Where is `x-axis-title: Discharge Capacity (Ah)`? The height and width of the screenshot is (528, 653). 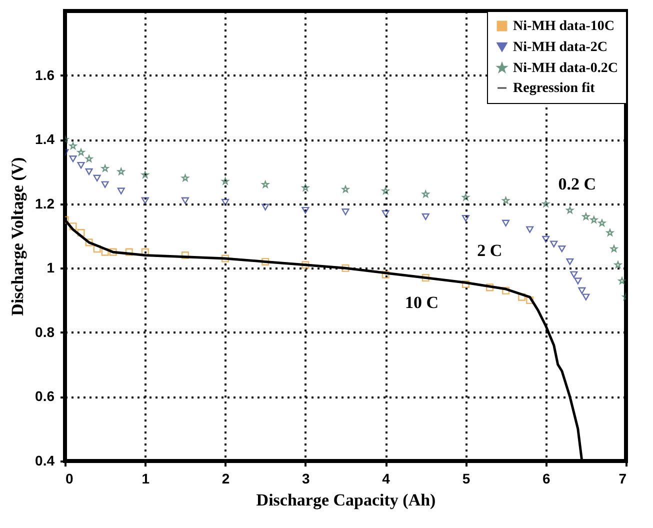
x-axis-title: Discharge Capacity (Ah) is located at coordinates (346, 500).